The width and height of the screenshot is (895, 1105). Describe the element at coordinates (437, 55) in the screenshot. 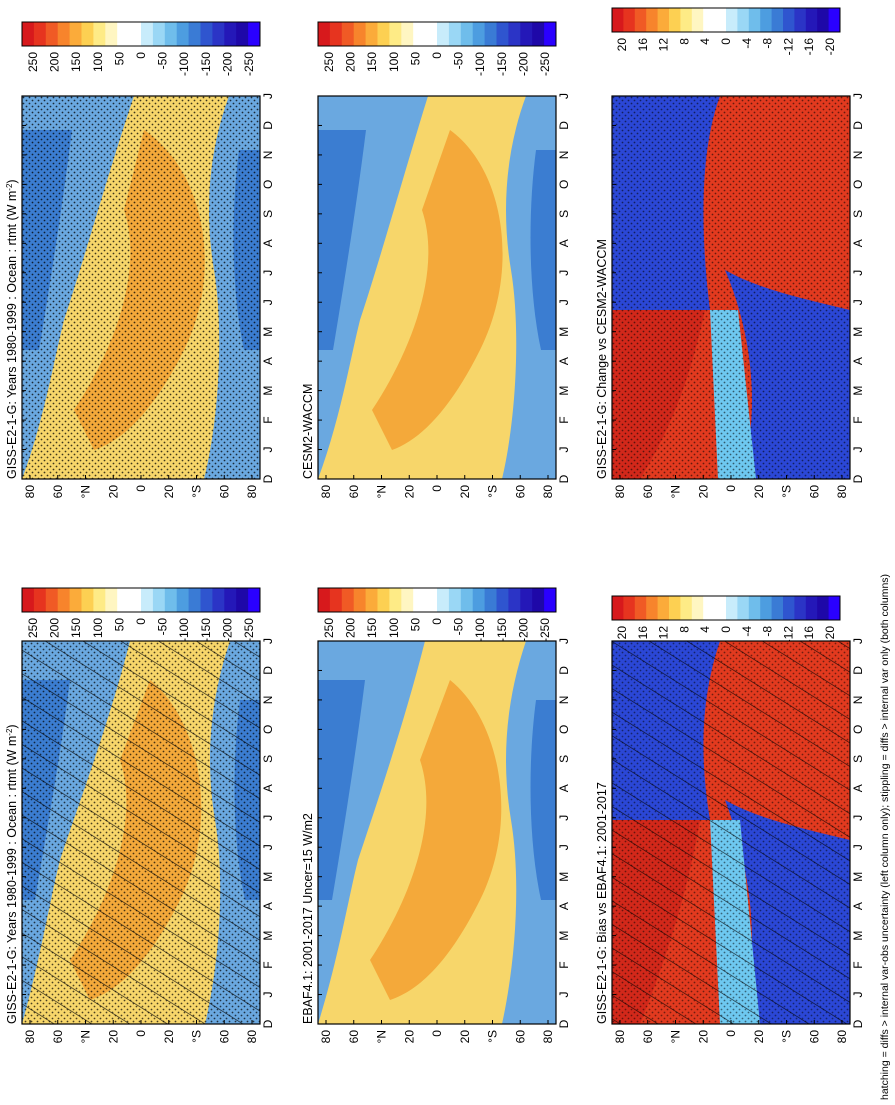

I see `colorbar-tick-label: 0` at that location.